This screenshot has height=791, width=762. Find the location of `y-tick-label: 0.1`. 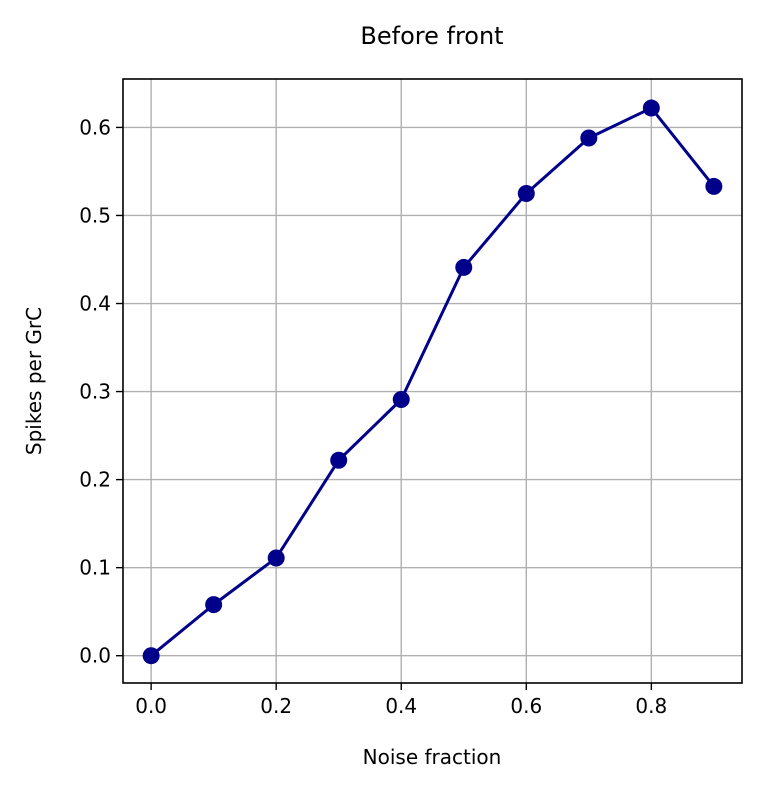

y-tick-label: 0.1 is located at coordinates (95, 568).